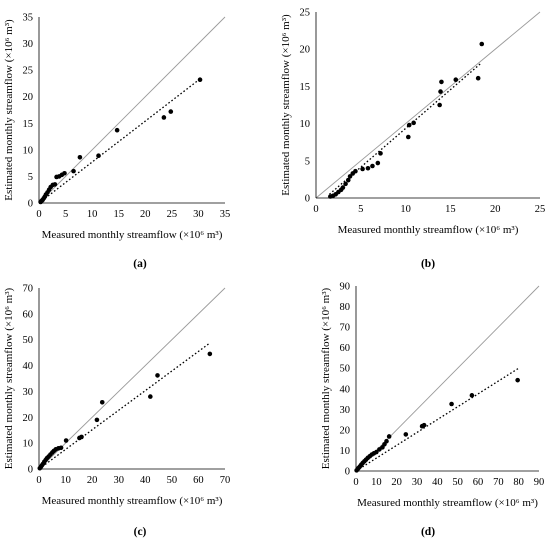 This screenshot has height=542, width=550. Describe the element at coordinates (28, 124) in the screenshot. I see `y-tick-label-3: 15` at that location.